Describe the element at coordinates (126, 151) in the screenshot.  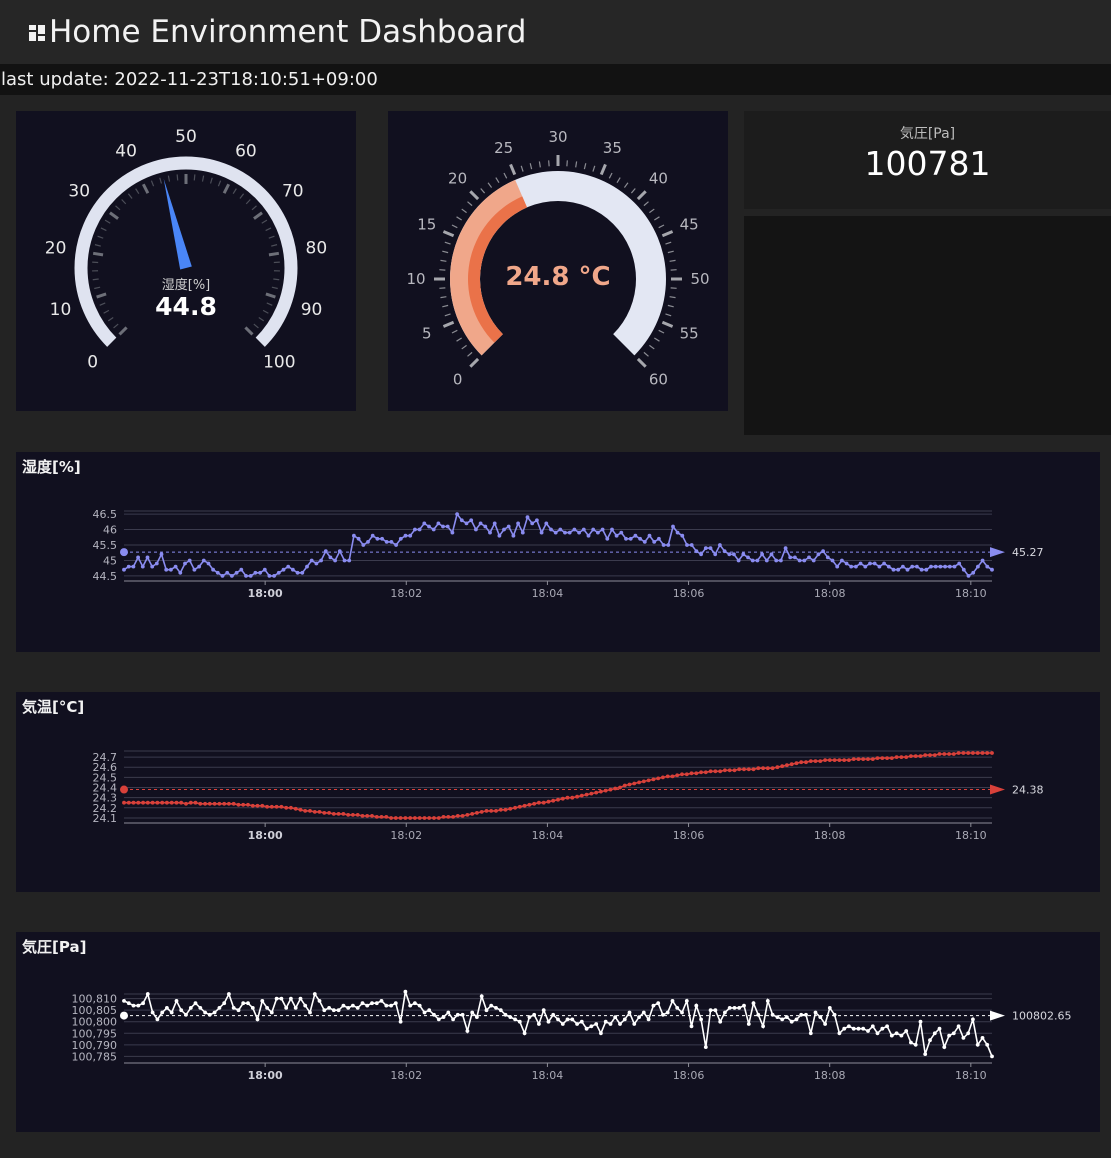
I see `gauge-tick-label: 40` at that location.